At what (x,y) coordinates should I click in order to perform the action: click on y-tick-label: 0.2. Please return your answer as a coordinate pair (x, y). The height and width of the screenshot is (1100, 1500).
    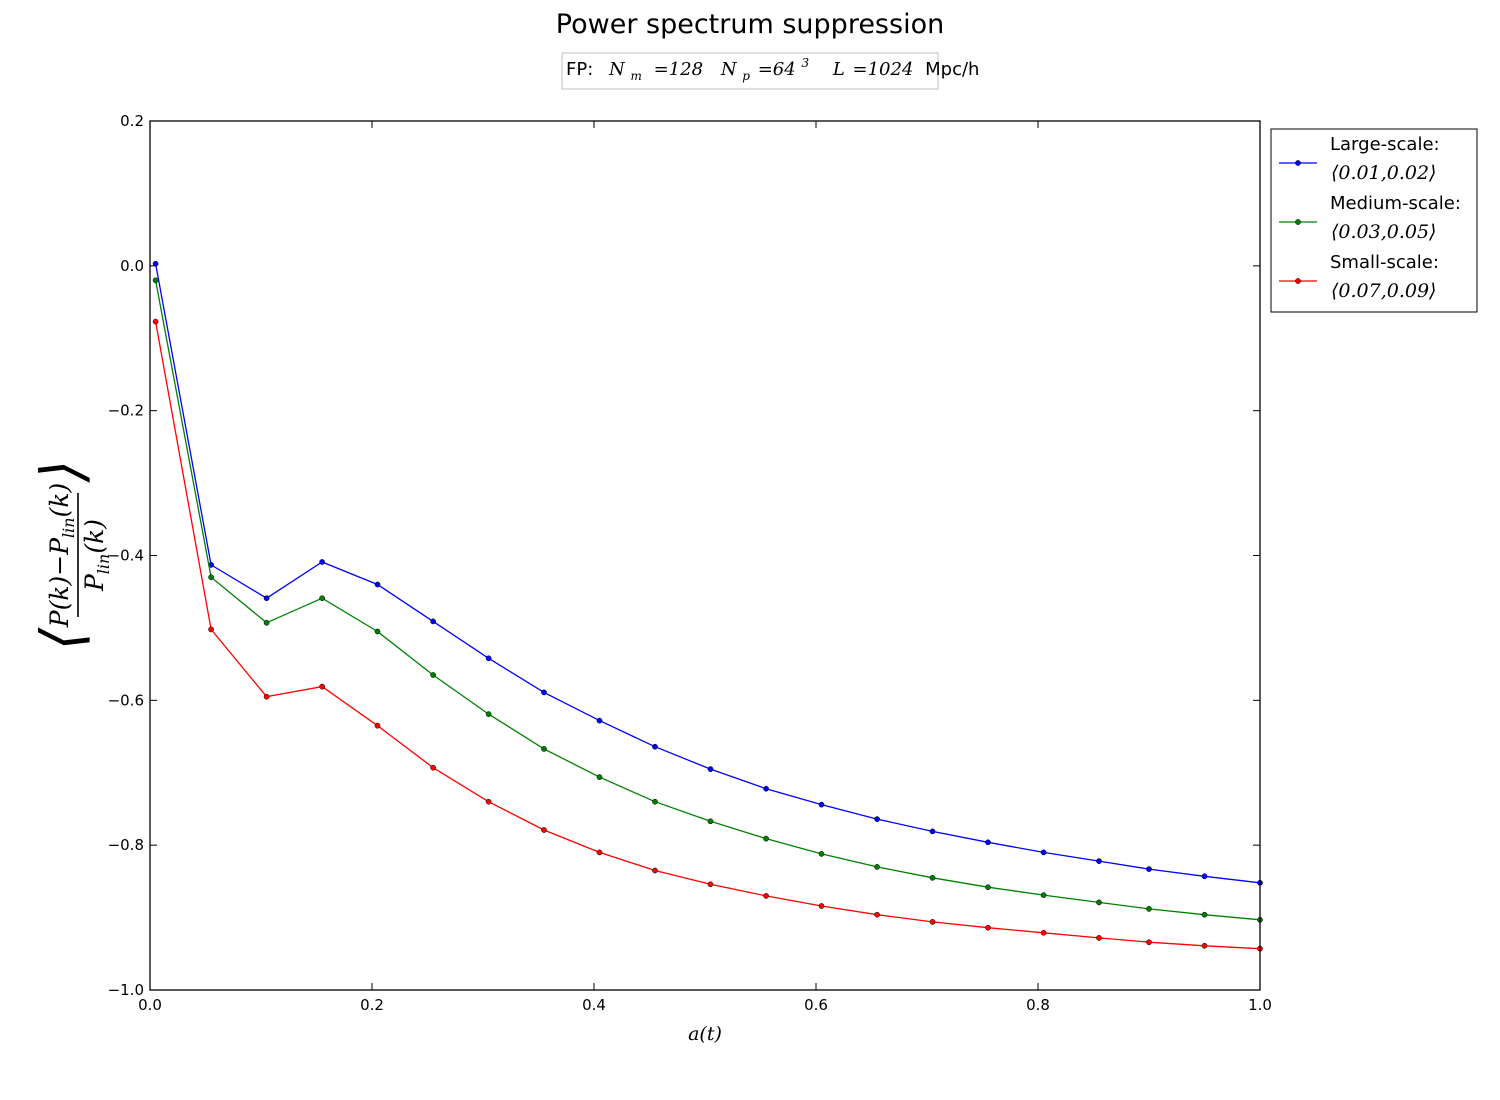
    Looking at the image, I should click on (132, 121).